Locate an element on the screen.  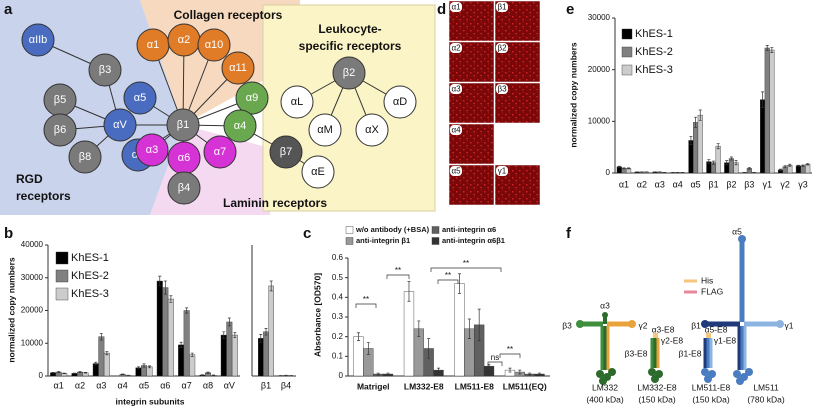
node-label: β1 is located at coordinates (183, 125).